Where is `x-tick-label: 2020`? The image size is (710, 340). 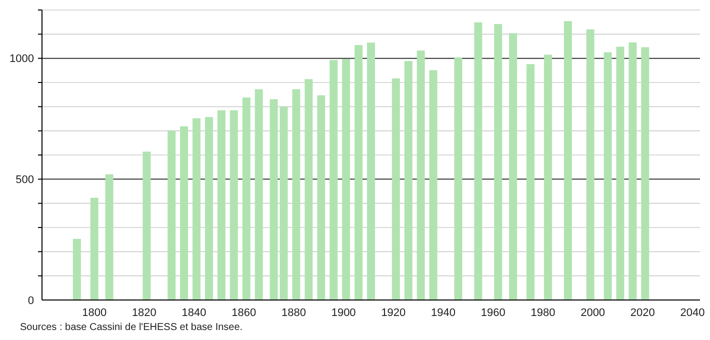
x-tick-label: 2020 is located at coordinates (642, 313).